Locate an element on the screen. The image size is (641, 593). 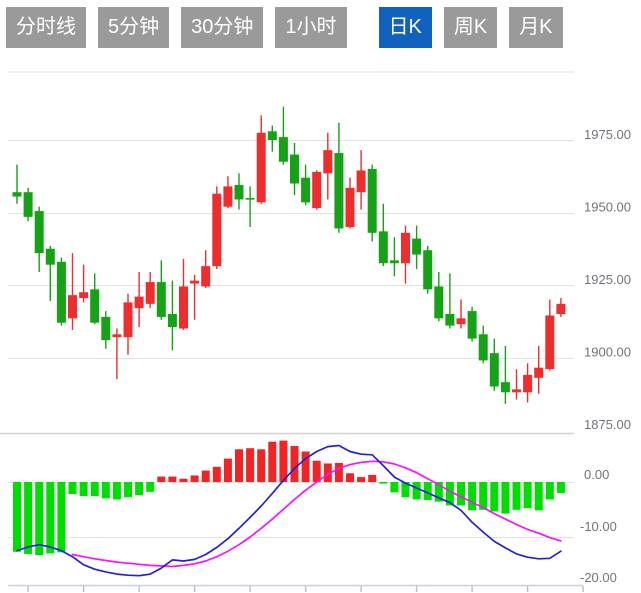
x-axis-ticks is located at coordinates (305, 589).